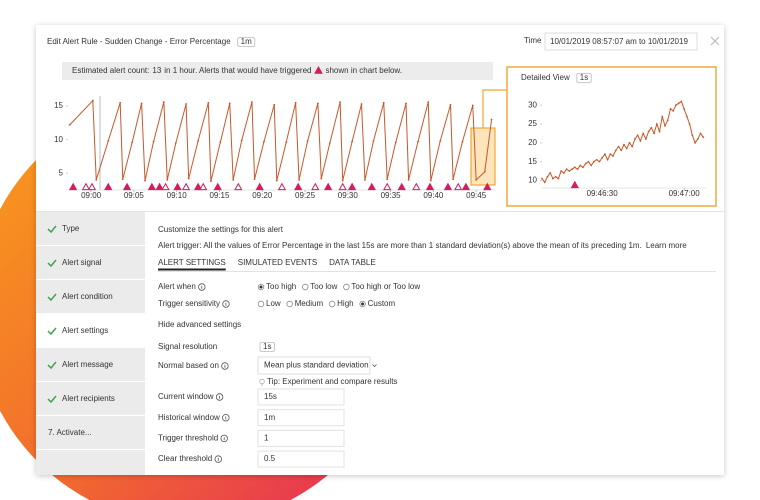  What do you see at coordinates (270, 458) in the screenshot?
I see `input-value: 0.5` at bounding box center [270, 458].